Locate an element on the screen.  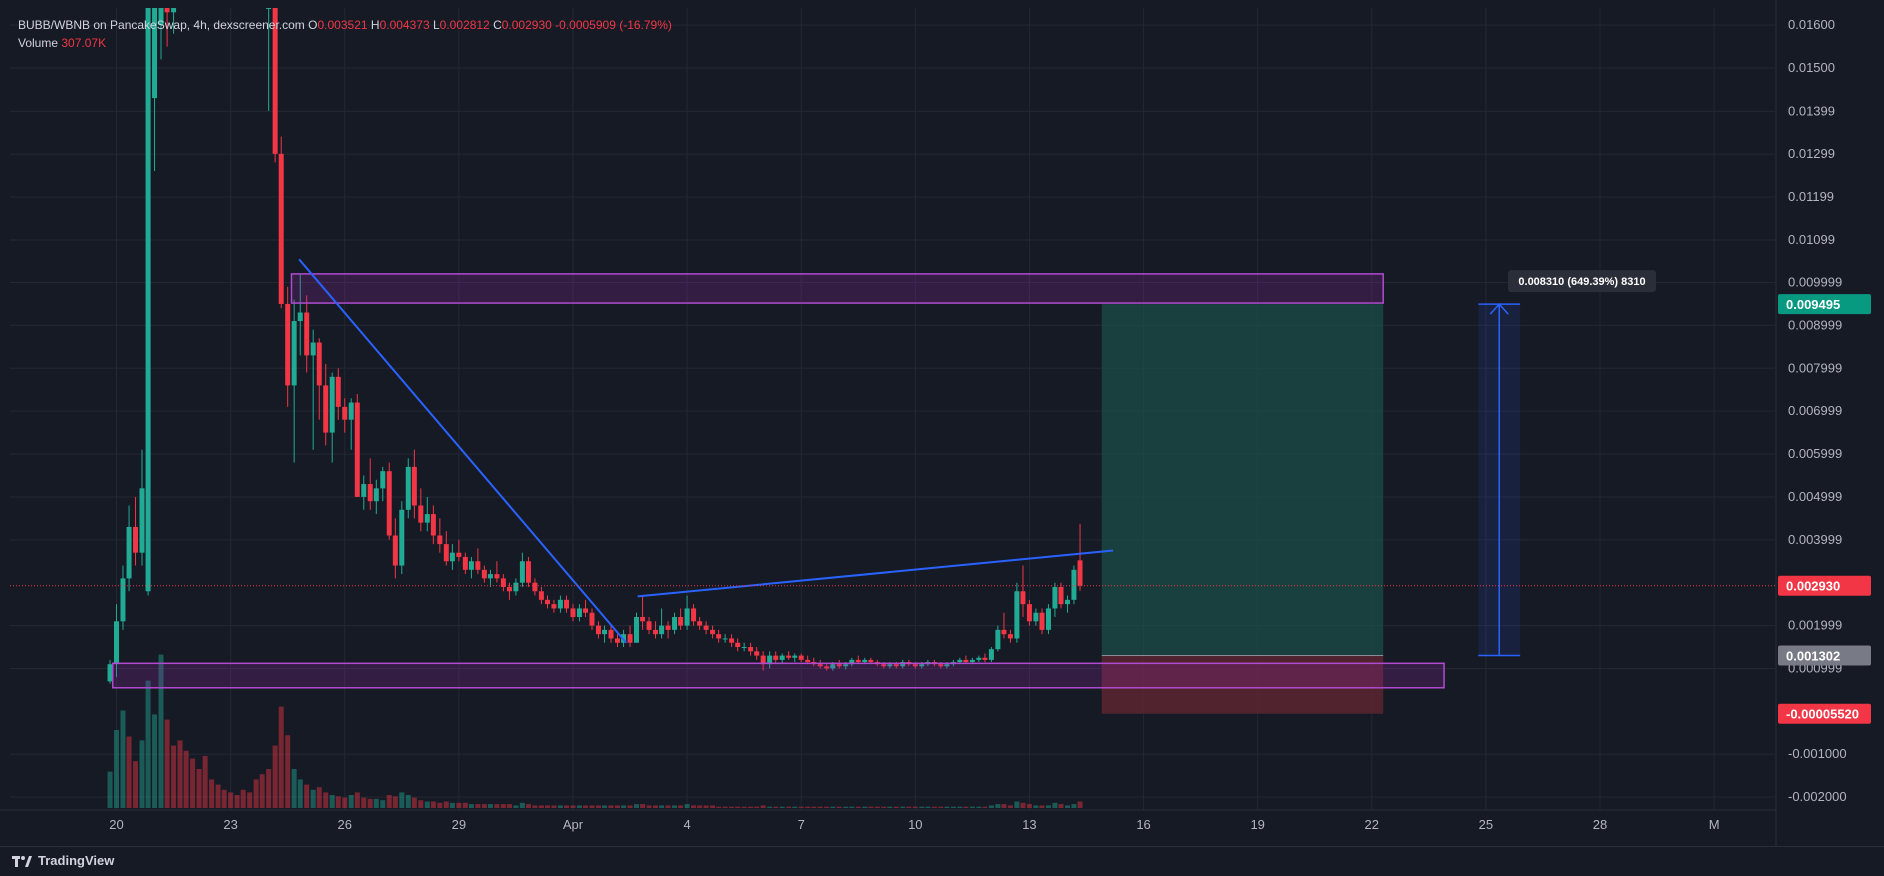
current-price-label-bg is located at coordinates (1824, 585).